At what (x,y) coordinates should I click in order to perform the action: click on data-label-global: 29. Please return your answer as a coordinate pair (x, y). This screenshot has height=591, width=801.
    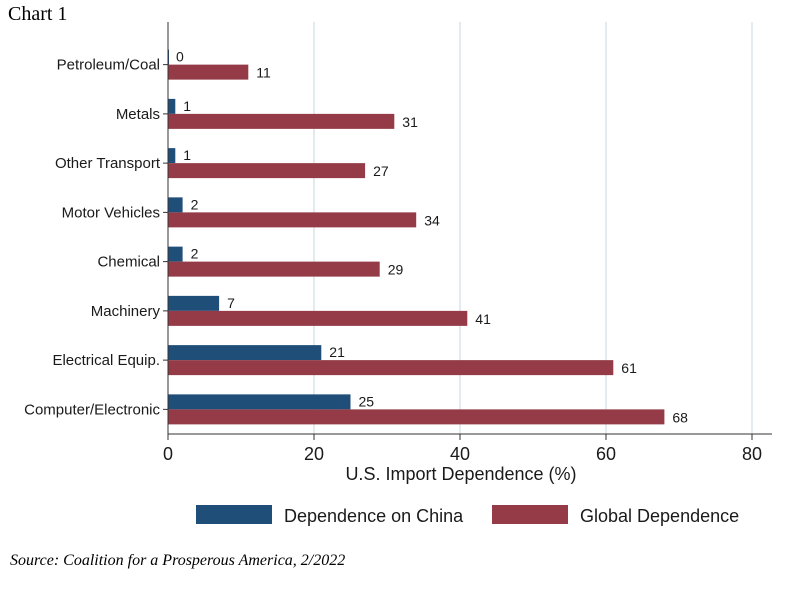
    Looking at the image, I should click on (396, 270).